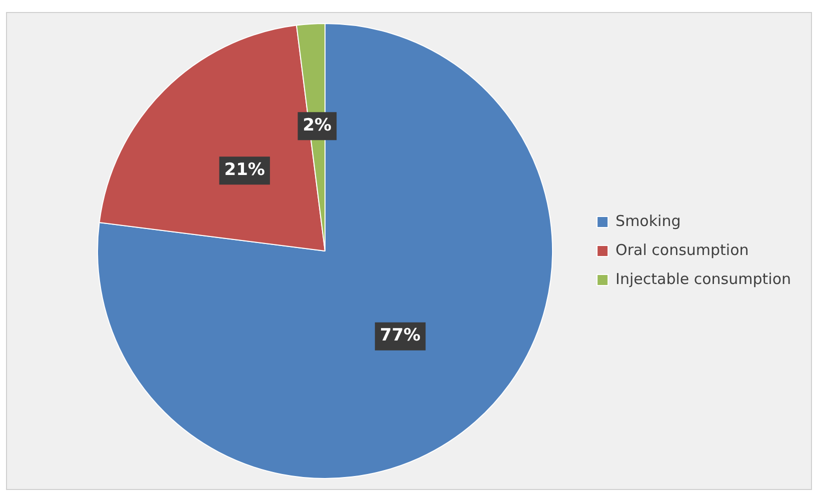 The width and height of the screenshot is (814, 492). Describe the element at coordinates (244, 170) in the screenshot. I see `data-label: 21%` at that location.